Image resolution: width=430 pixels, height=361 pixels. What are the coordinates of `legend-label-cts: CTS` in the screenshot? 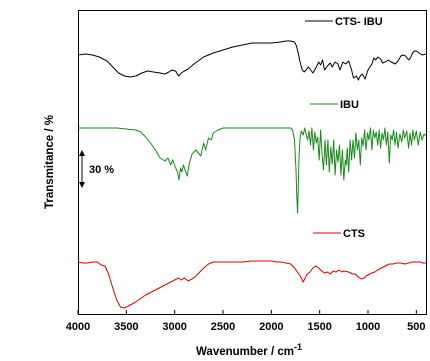 It's located at (354, 234).